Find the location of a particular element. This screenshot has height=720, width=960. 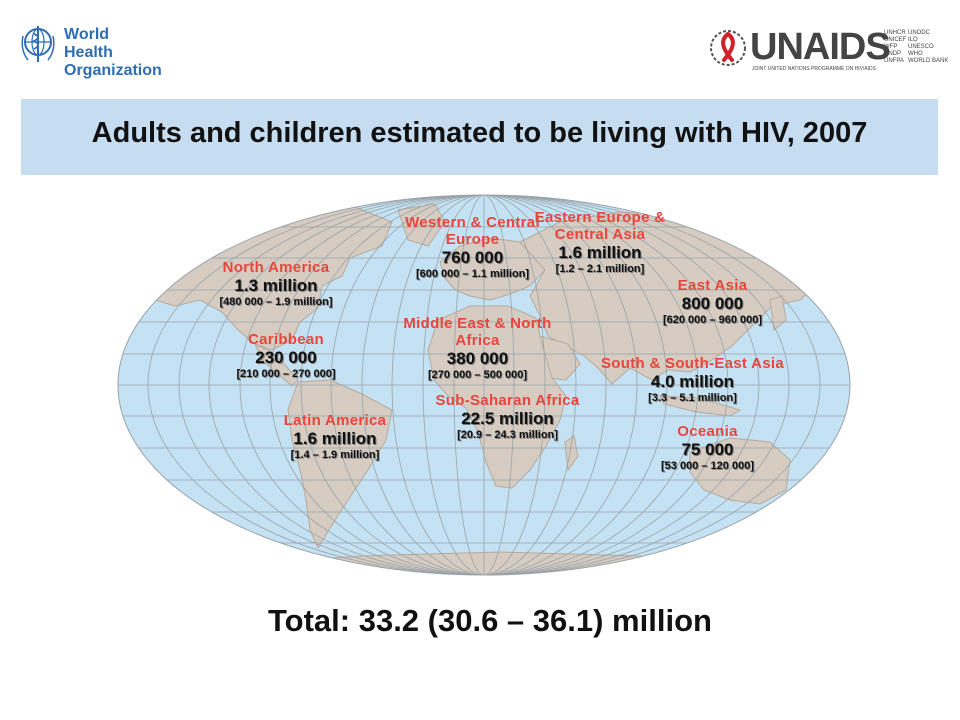

who-logo: World Health Organization is located at coordinates (91, 50).